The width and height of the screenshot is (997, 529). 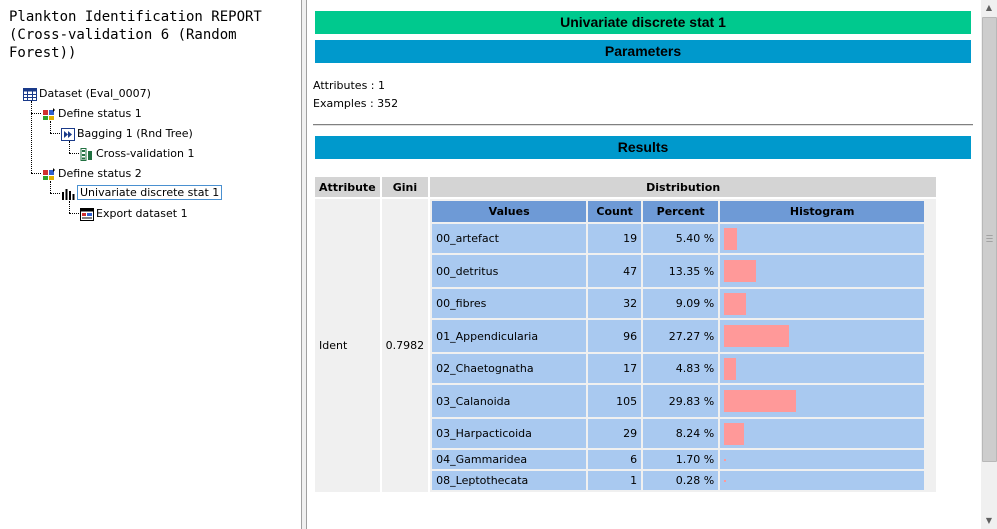 I want to click on tree-node-define-status-1: Define status 1, so click(x=92, y=114).